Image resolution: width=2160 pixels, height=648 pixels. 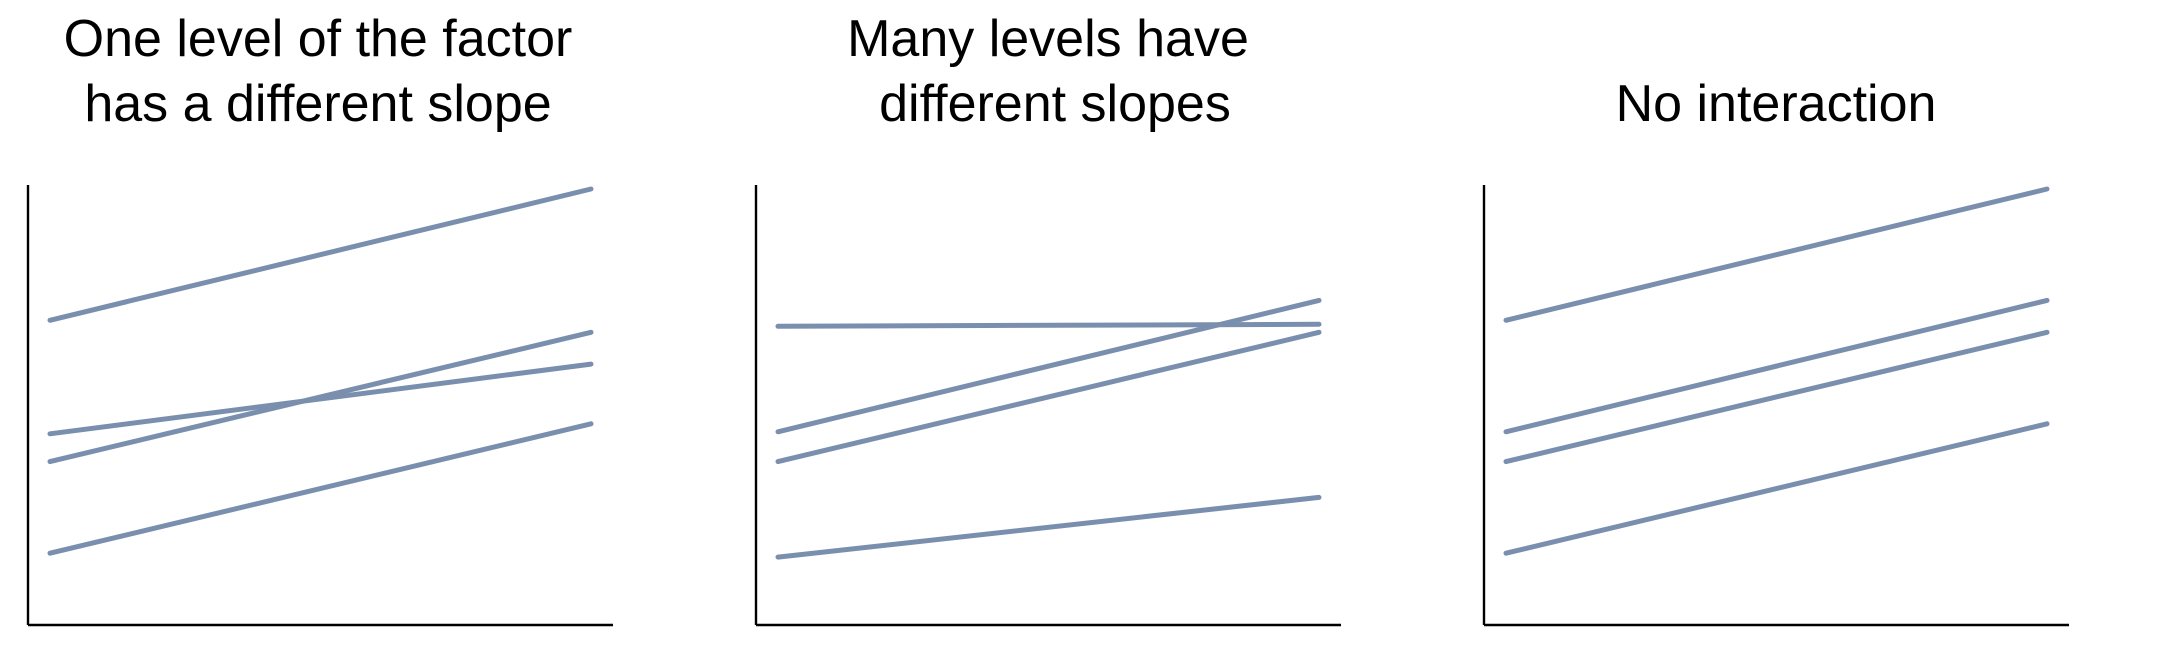 I want to click on panel-1-plot, so click(x=320, y=371).